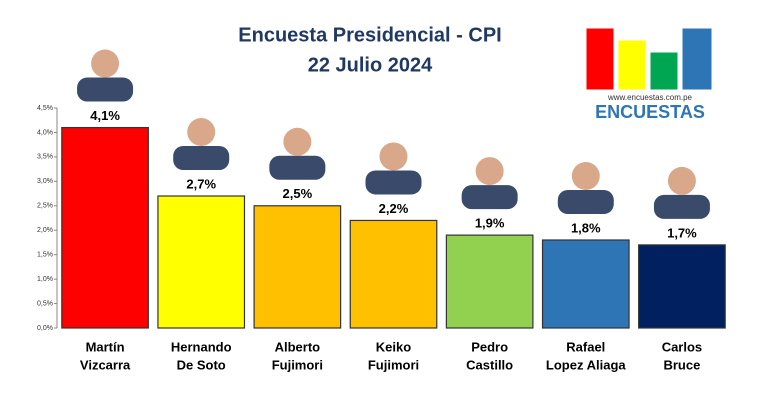 The image size is (768, 410). What do you see at coordinates (105, 364) in the screenshot?
I see `x-tick-label: Vizcarra` at bounding box center [105, 364].